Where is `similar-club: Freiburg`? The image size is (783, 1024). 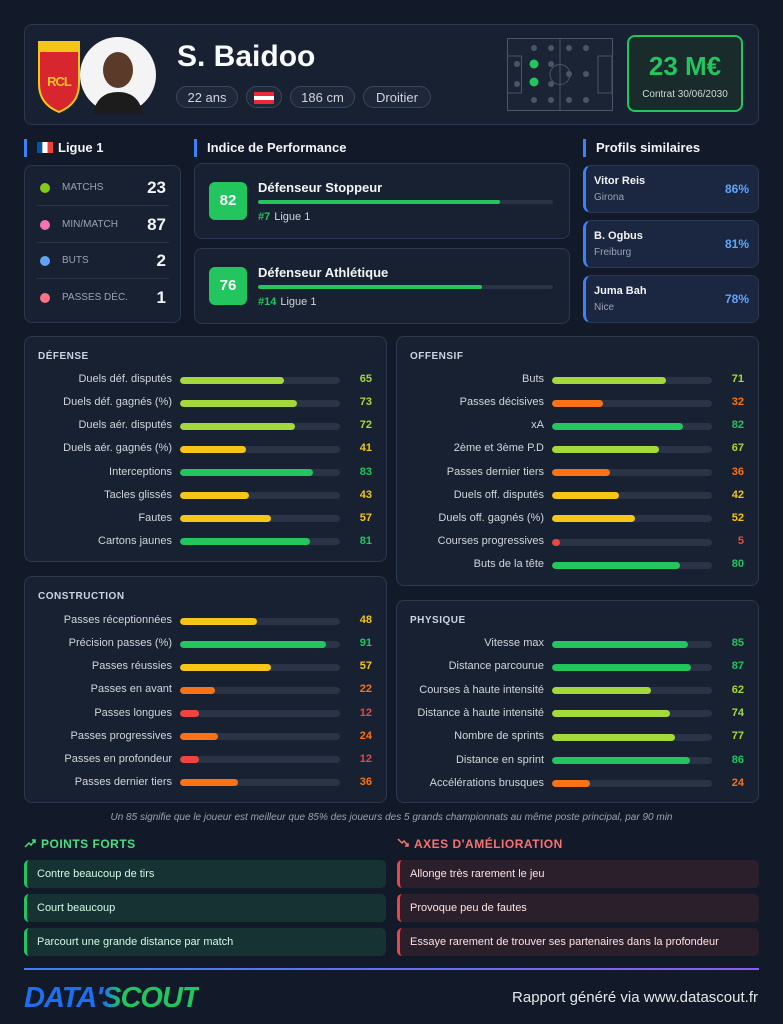 similar-club: Freiburg is located at coordinates (613, 252).